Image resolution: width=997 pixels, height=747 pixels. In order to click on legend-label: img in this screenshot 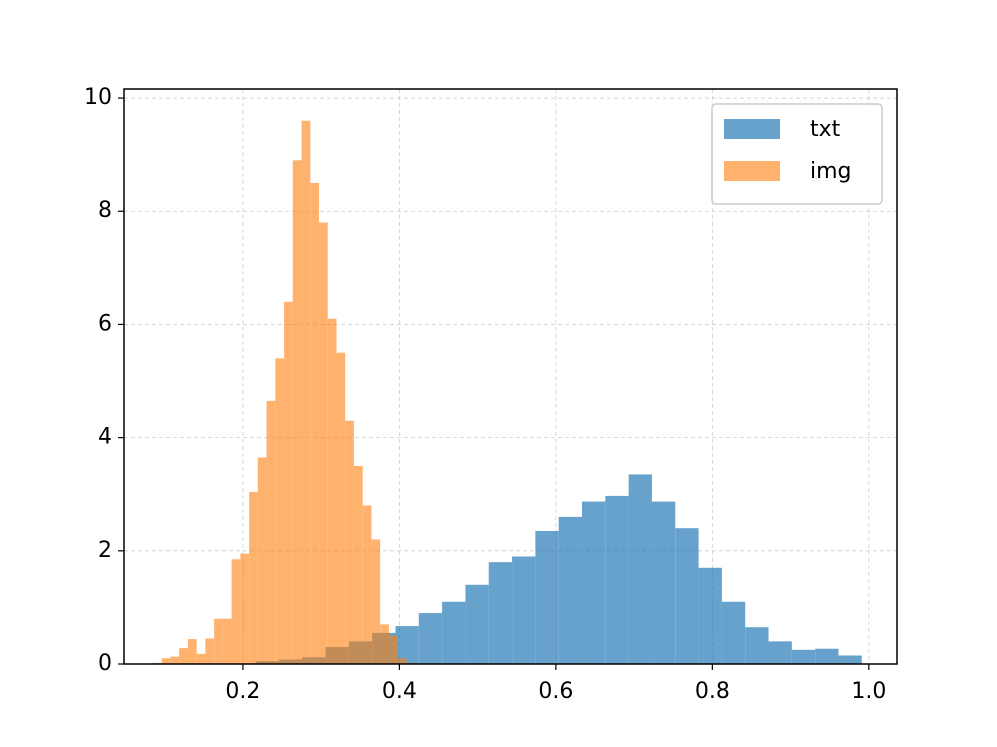, I will do `click(831, 171)`.